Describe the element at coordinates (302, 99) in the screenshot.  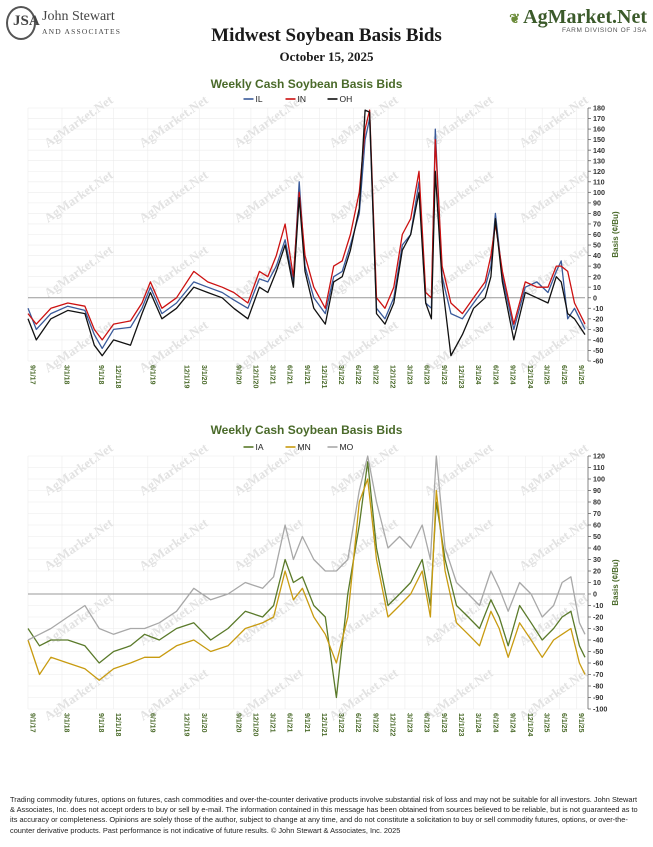
I see `legend-label-in: IN` at that location.